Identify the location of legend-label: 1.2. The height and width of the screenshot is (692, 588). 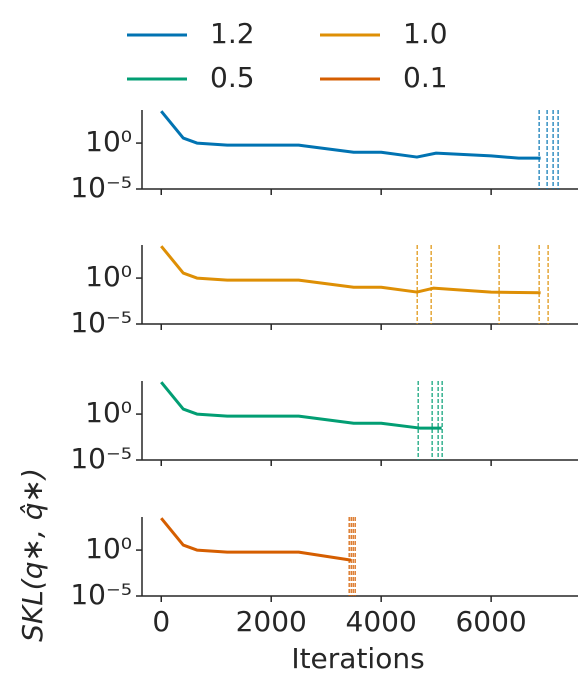
(232, 33).